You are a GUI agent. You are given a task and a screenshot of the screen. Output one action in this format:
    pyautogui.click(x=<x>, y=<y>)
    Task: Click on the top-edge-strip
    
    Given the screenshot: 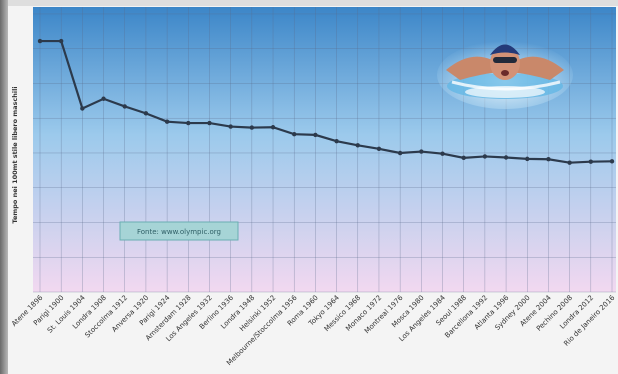 What is the action you would take?
    pyautogui.click(x=313, y=3)
    